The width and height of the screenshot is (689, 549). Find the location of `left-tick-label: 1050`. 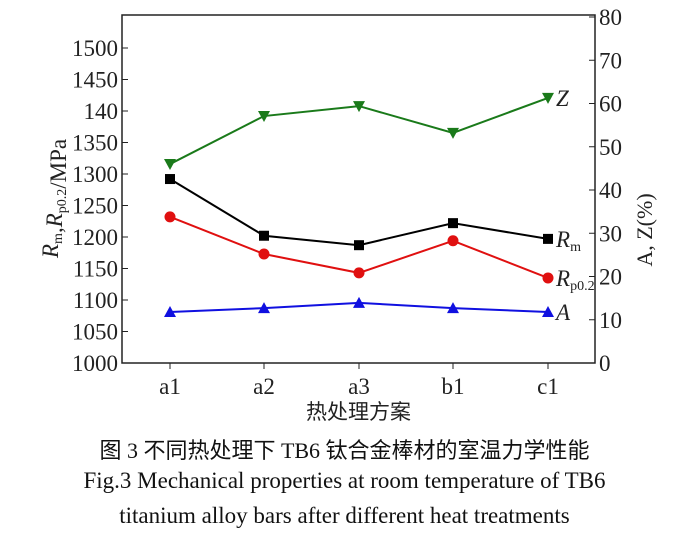

left-tick-label: 1050 is located at coordinates (95, 332).